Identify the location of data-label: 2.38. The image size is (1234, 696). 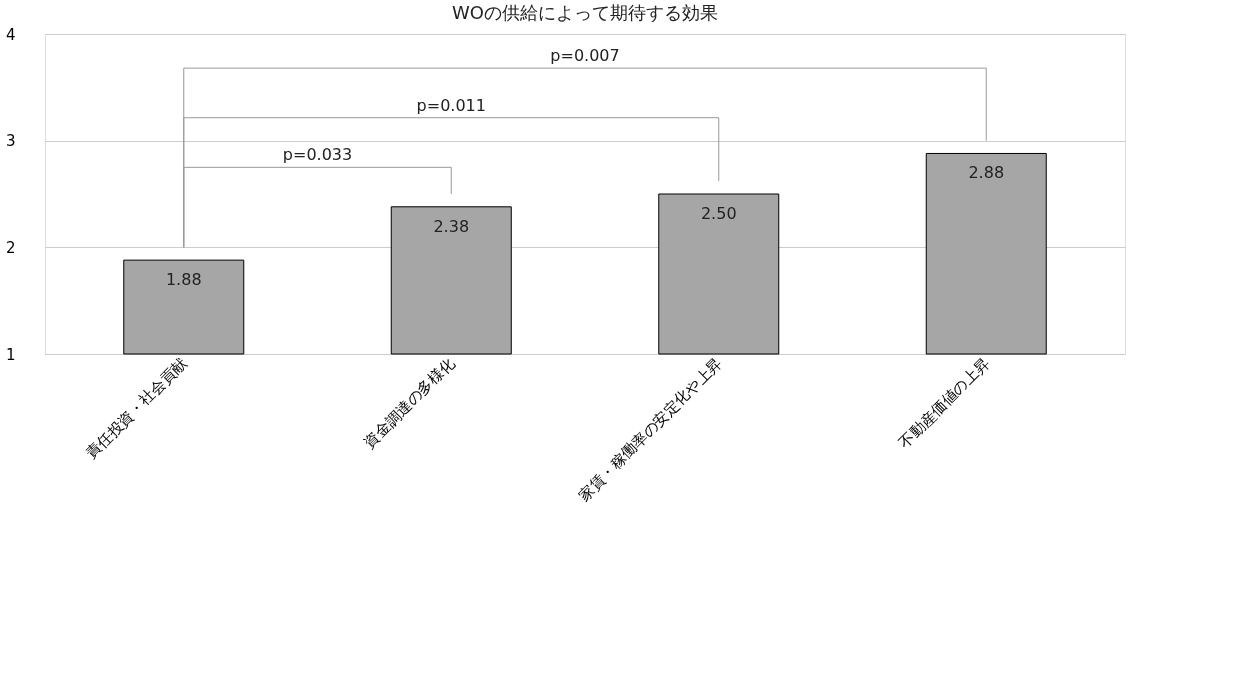
(451, 226).